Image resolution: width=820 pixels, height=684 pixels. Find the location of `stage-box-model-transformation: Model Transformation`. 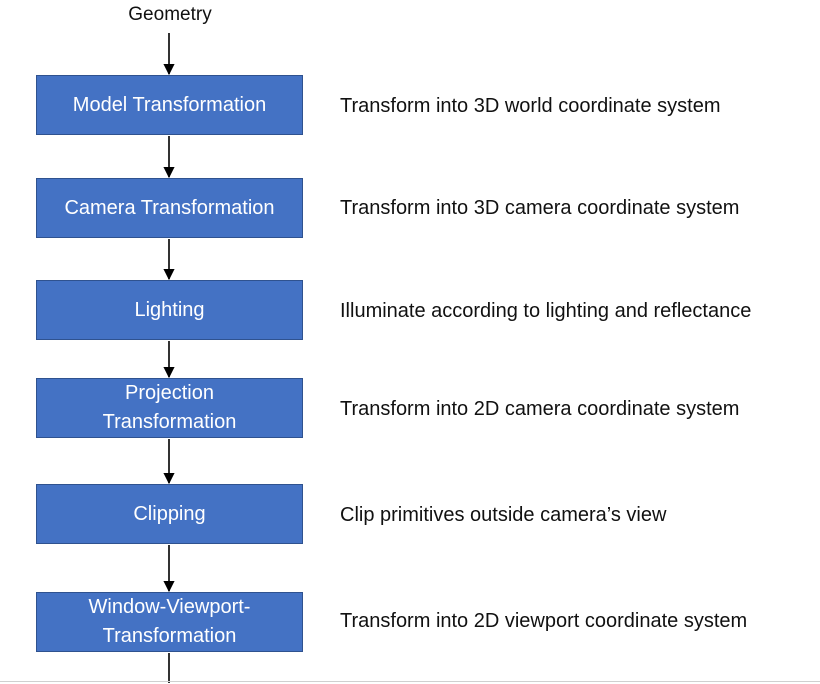

stage-box-model-transformation: Model Transformation is located at coordinates (169, 105).